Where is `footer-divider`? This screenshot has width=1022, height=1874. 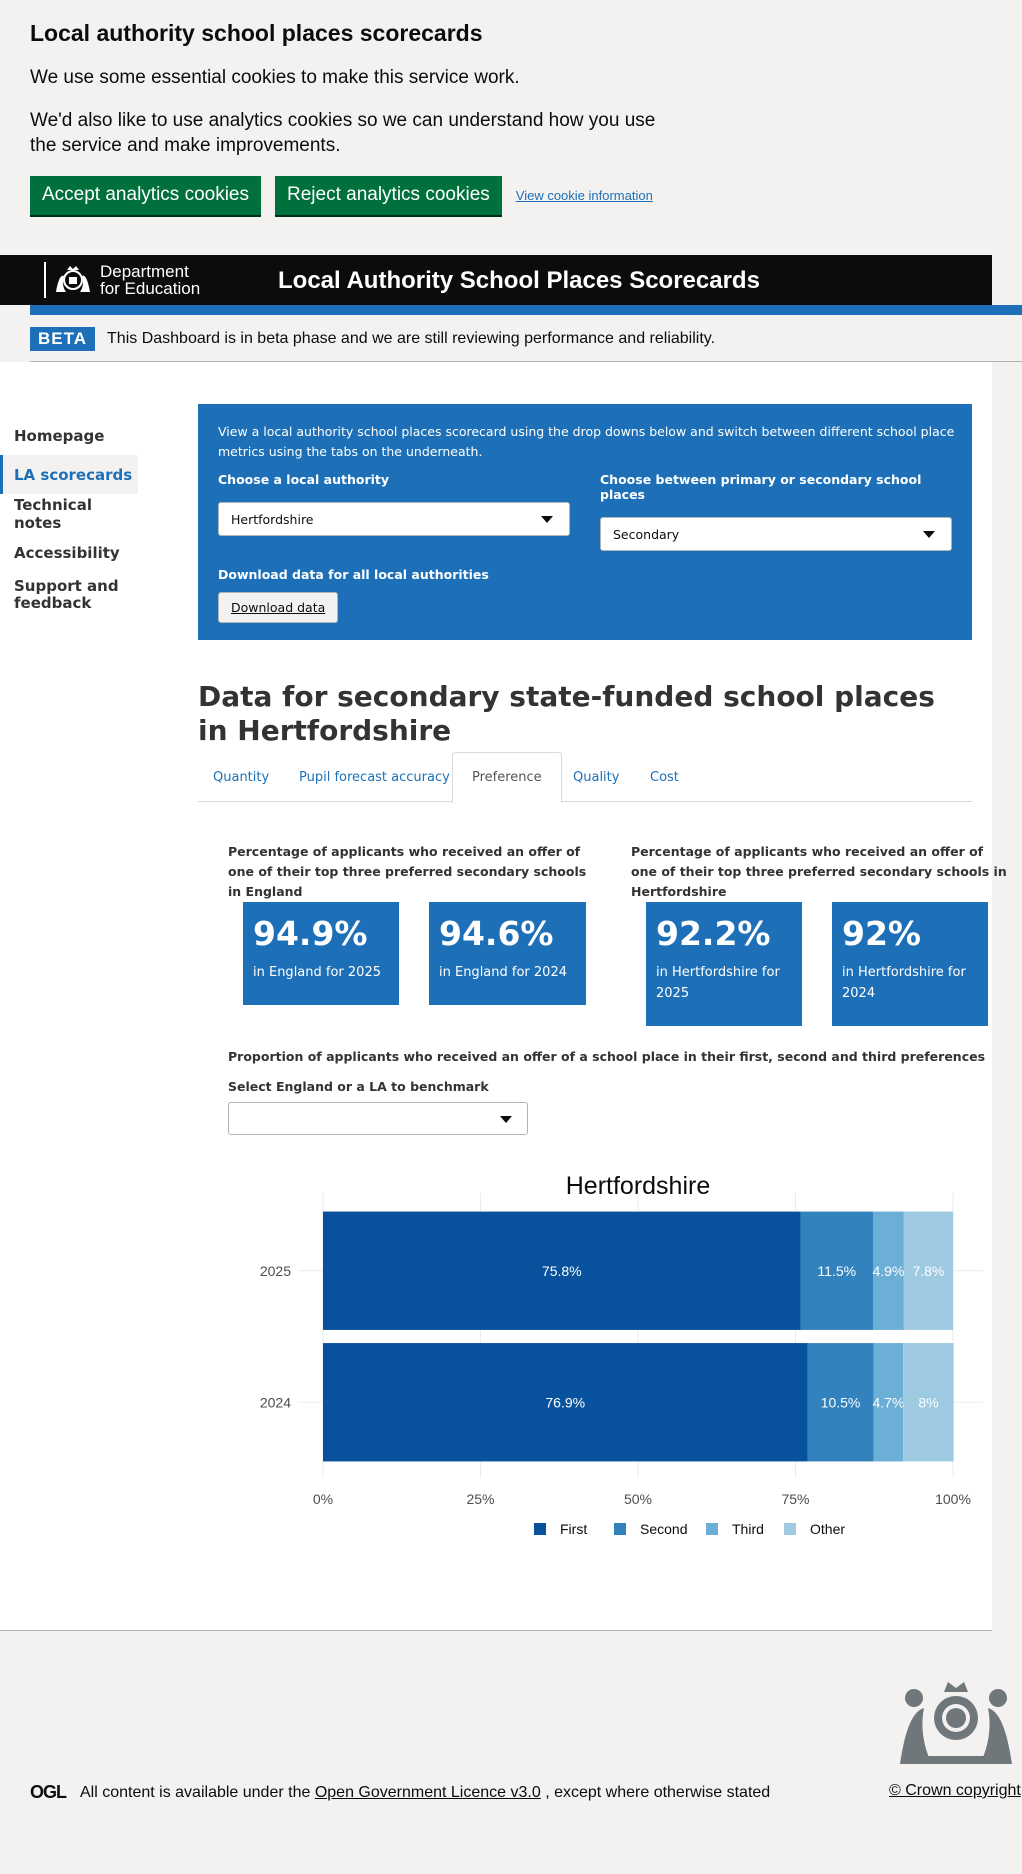
footer-divider is located at coordinates (496, 1630).